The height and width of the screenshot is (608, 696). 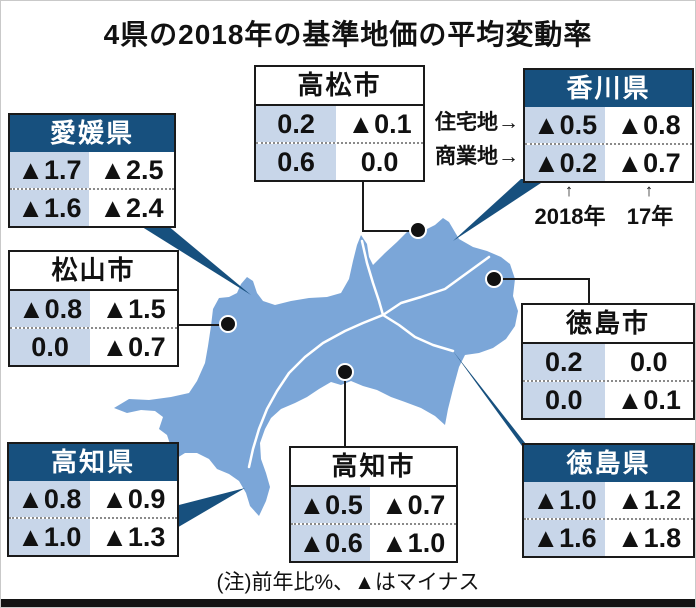 What do you see at coordinates (49, 170) in the screenshot?
I see `ehime-residential-2018: ▲1.7` at bounding box center [49, 170].